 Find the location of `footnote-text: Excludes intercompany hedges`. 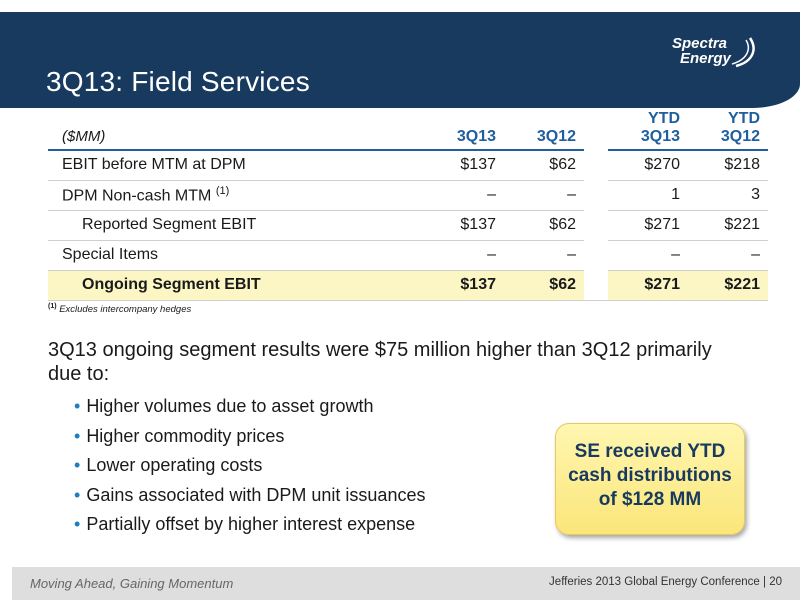

footnote-text: Excludes intercompany hedges is located at coordinates (125, 310).